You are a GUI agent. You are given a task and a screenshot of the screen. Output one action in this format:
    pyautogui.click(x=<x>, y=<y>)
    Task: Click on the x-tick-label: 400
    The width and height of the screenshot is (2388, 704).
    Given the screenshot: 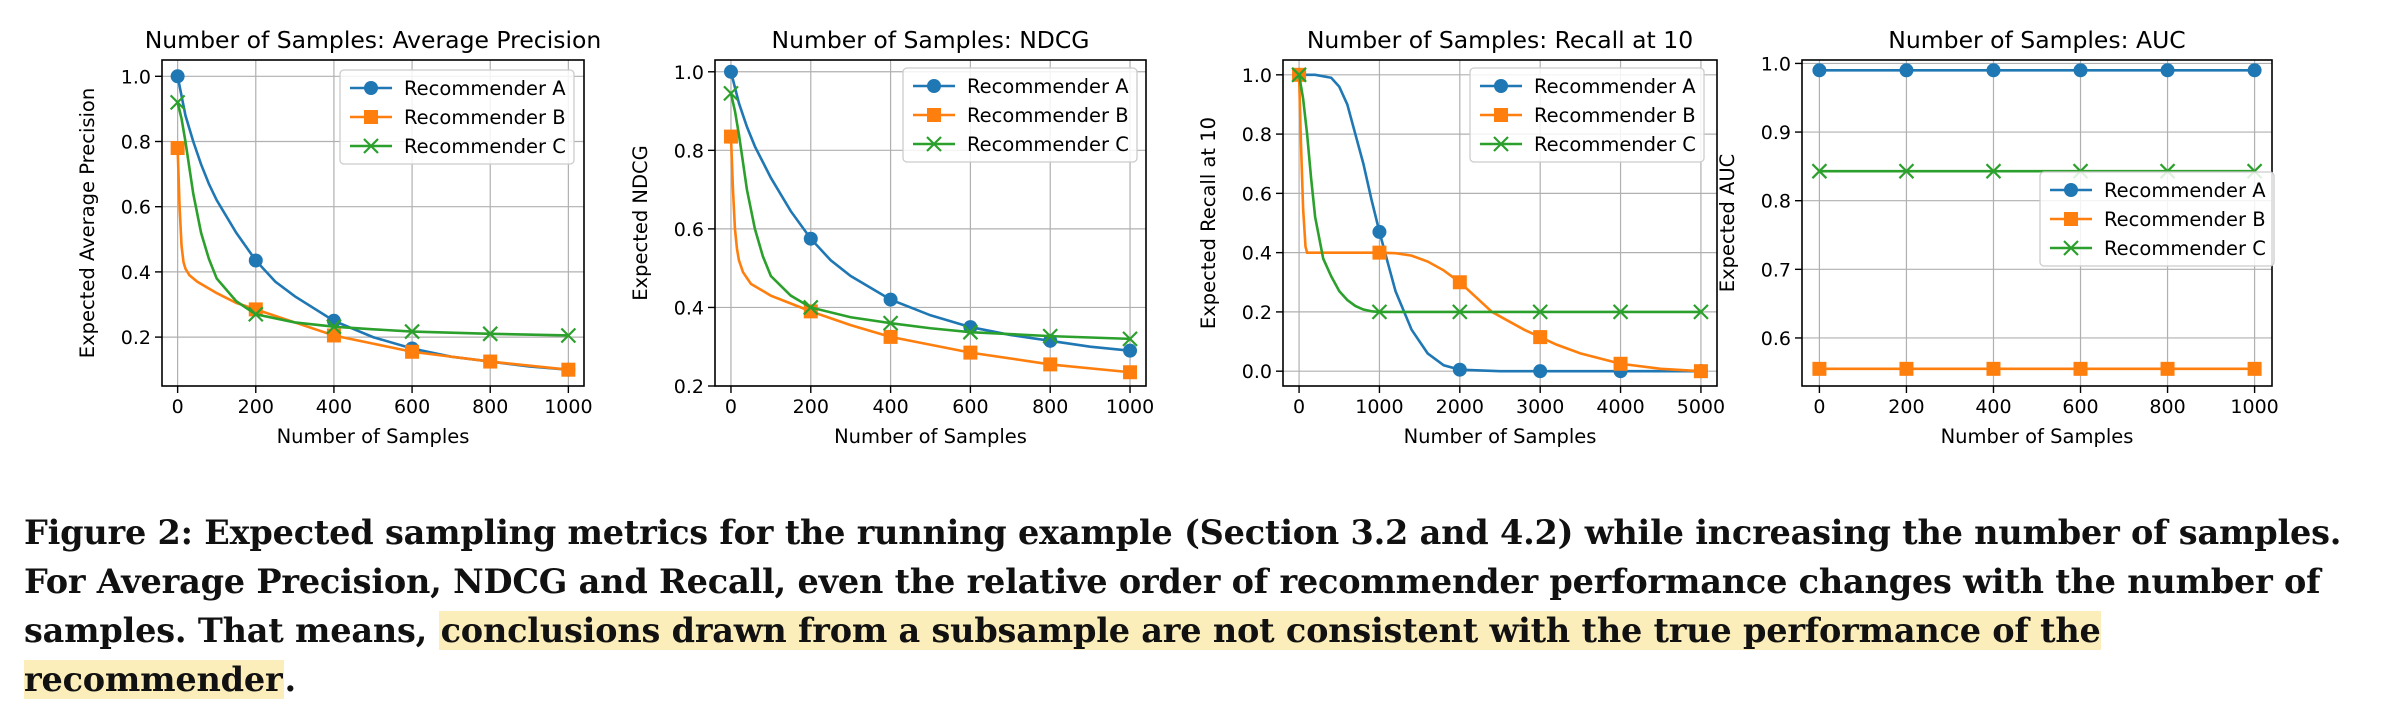 What is the action you would take?
    pyautogui.click(x=890, y=407)
    